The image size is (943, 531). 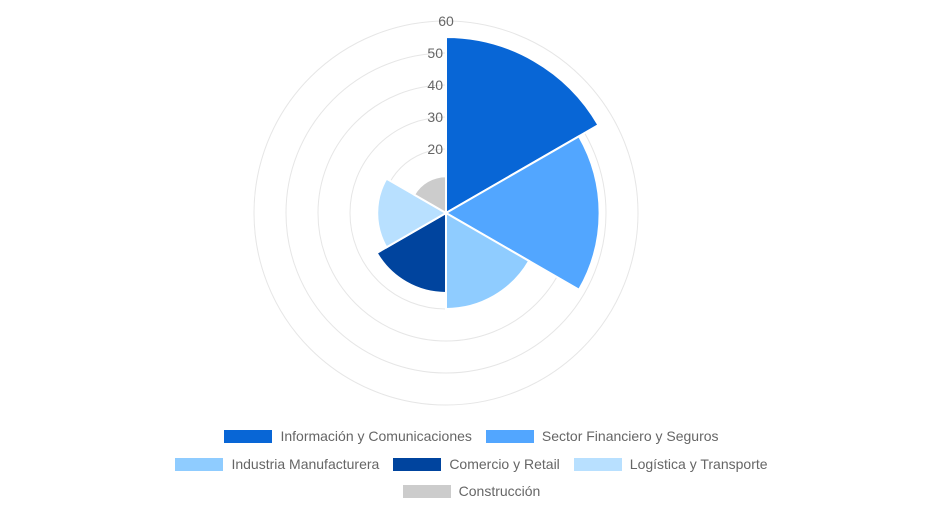 I want to click on legend-item-logistica: Logística y Transporte, so click(x=670, y=464).